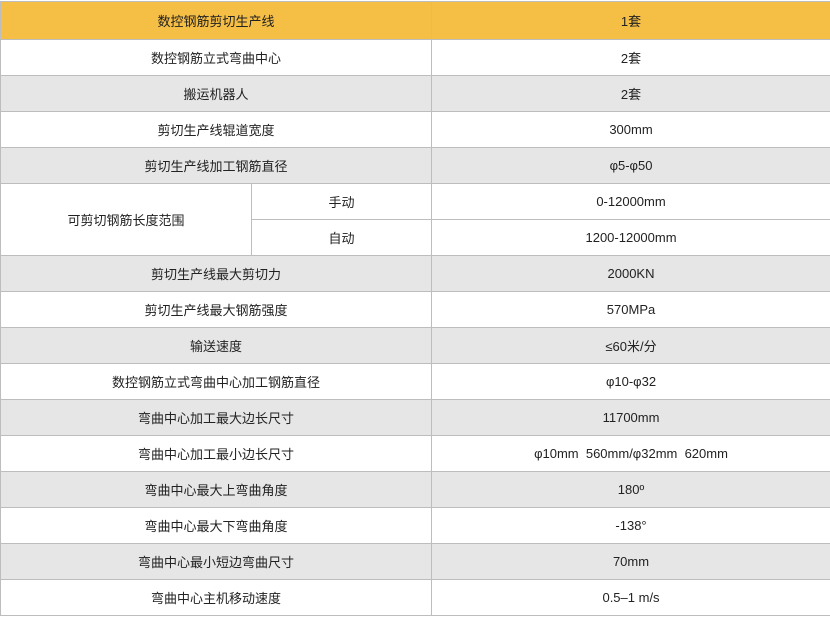 The height and width of the screenshot is (621, 830). I want to click on table-row: 弯曲中心最小短边弯曲尺寸 70mm, so click(415, 561).